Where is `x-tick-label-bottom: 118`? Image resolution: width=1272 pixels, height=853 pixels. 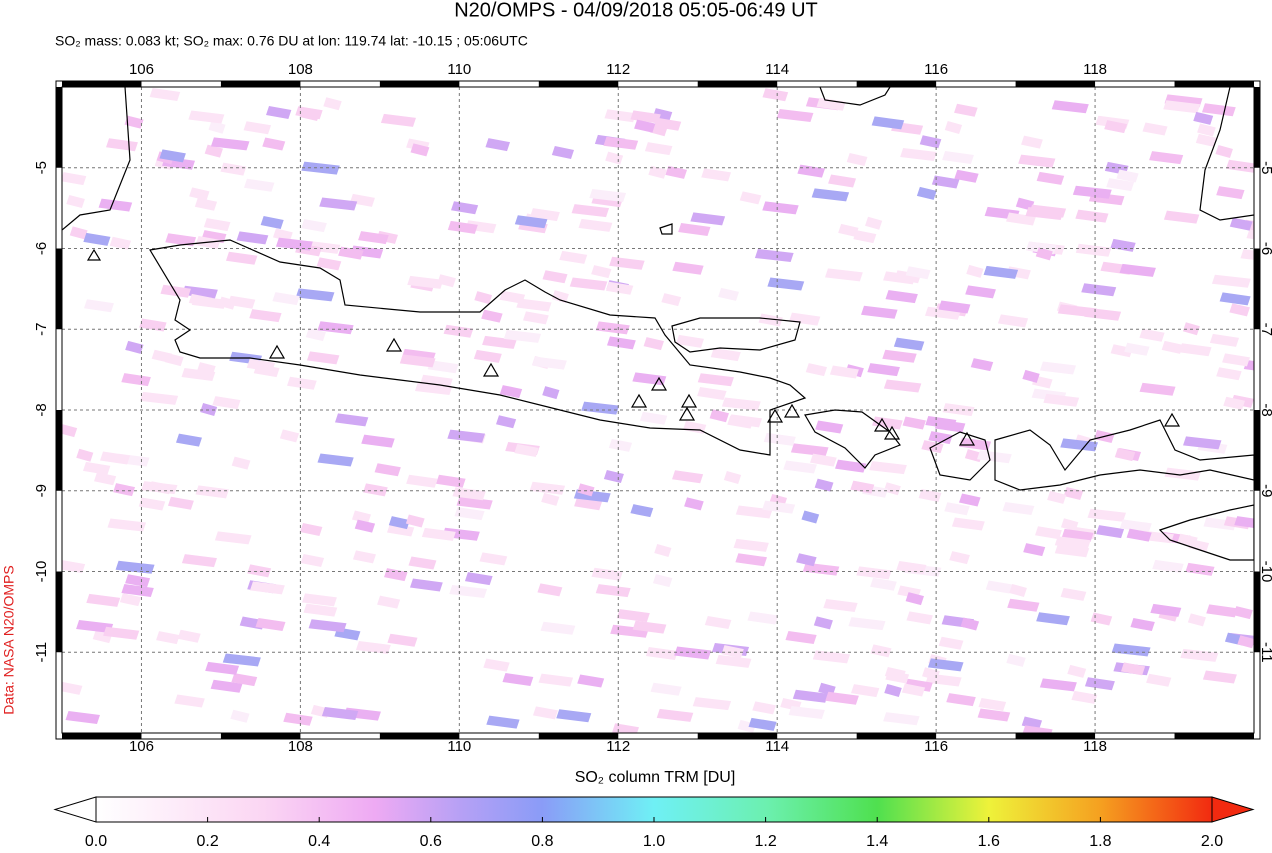 x-tick-label-bottom: 118 is located at coordinates (1095, 746).